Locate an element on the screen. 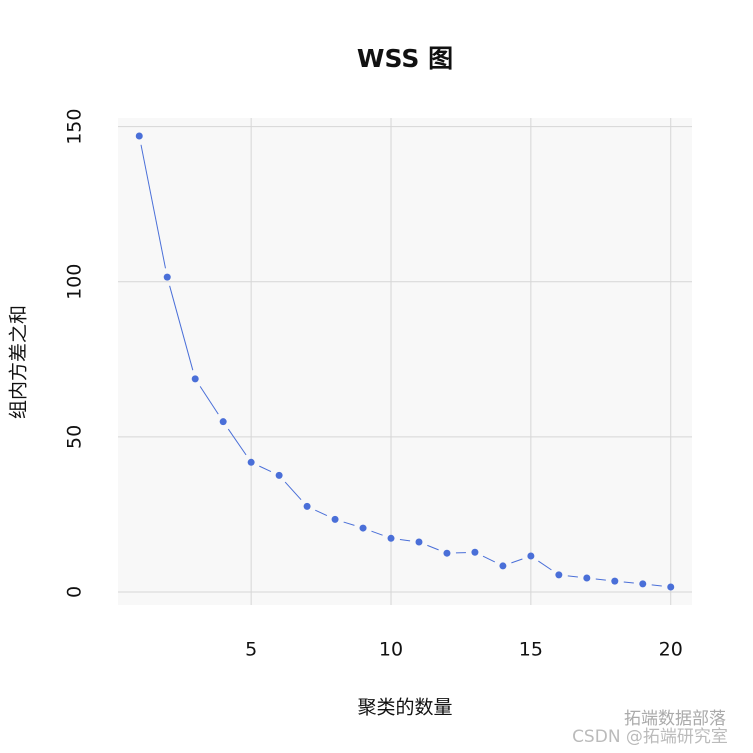 The image size is (753, 753). x-tick-label: 15 is located at coordinates (531, 650).